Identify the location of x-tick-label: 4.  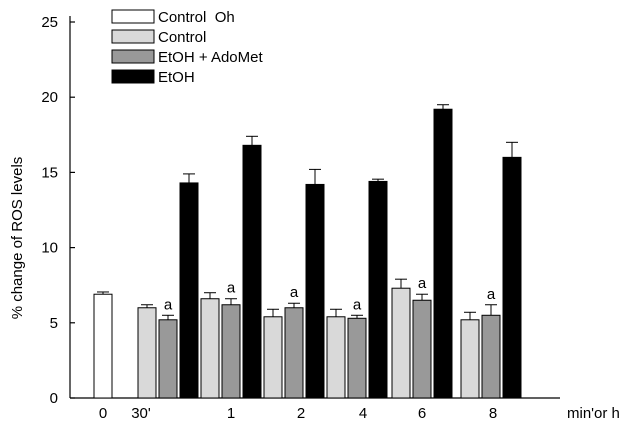
(363, 413).